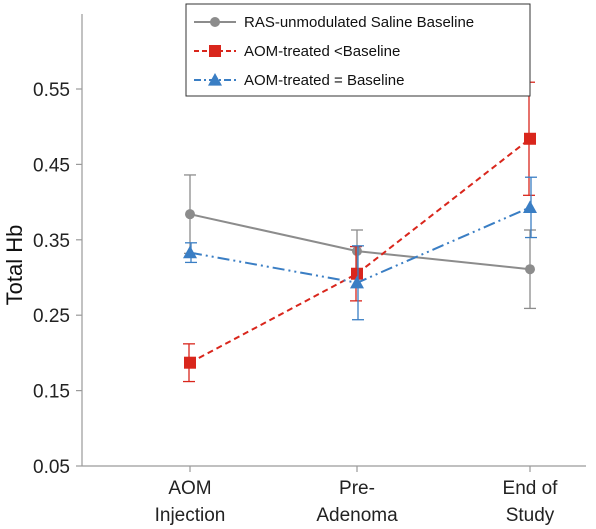 Image resolution: width=596 pixels, height=529 pixels. What do you see at coordinates (51, 165) in the screenshot?
I see `y-tick-label: 0.45` at bounding box center [51, 165].